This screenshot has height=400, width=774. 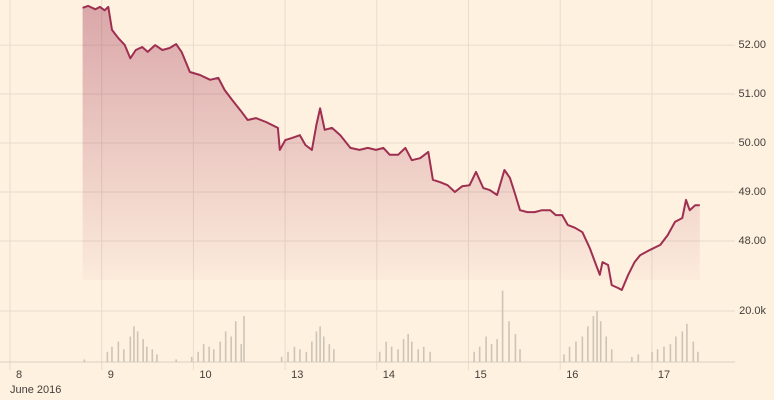 I want to click on x-tick-label: 14, so click(x=389, y=375).